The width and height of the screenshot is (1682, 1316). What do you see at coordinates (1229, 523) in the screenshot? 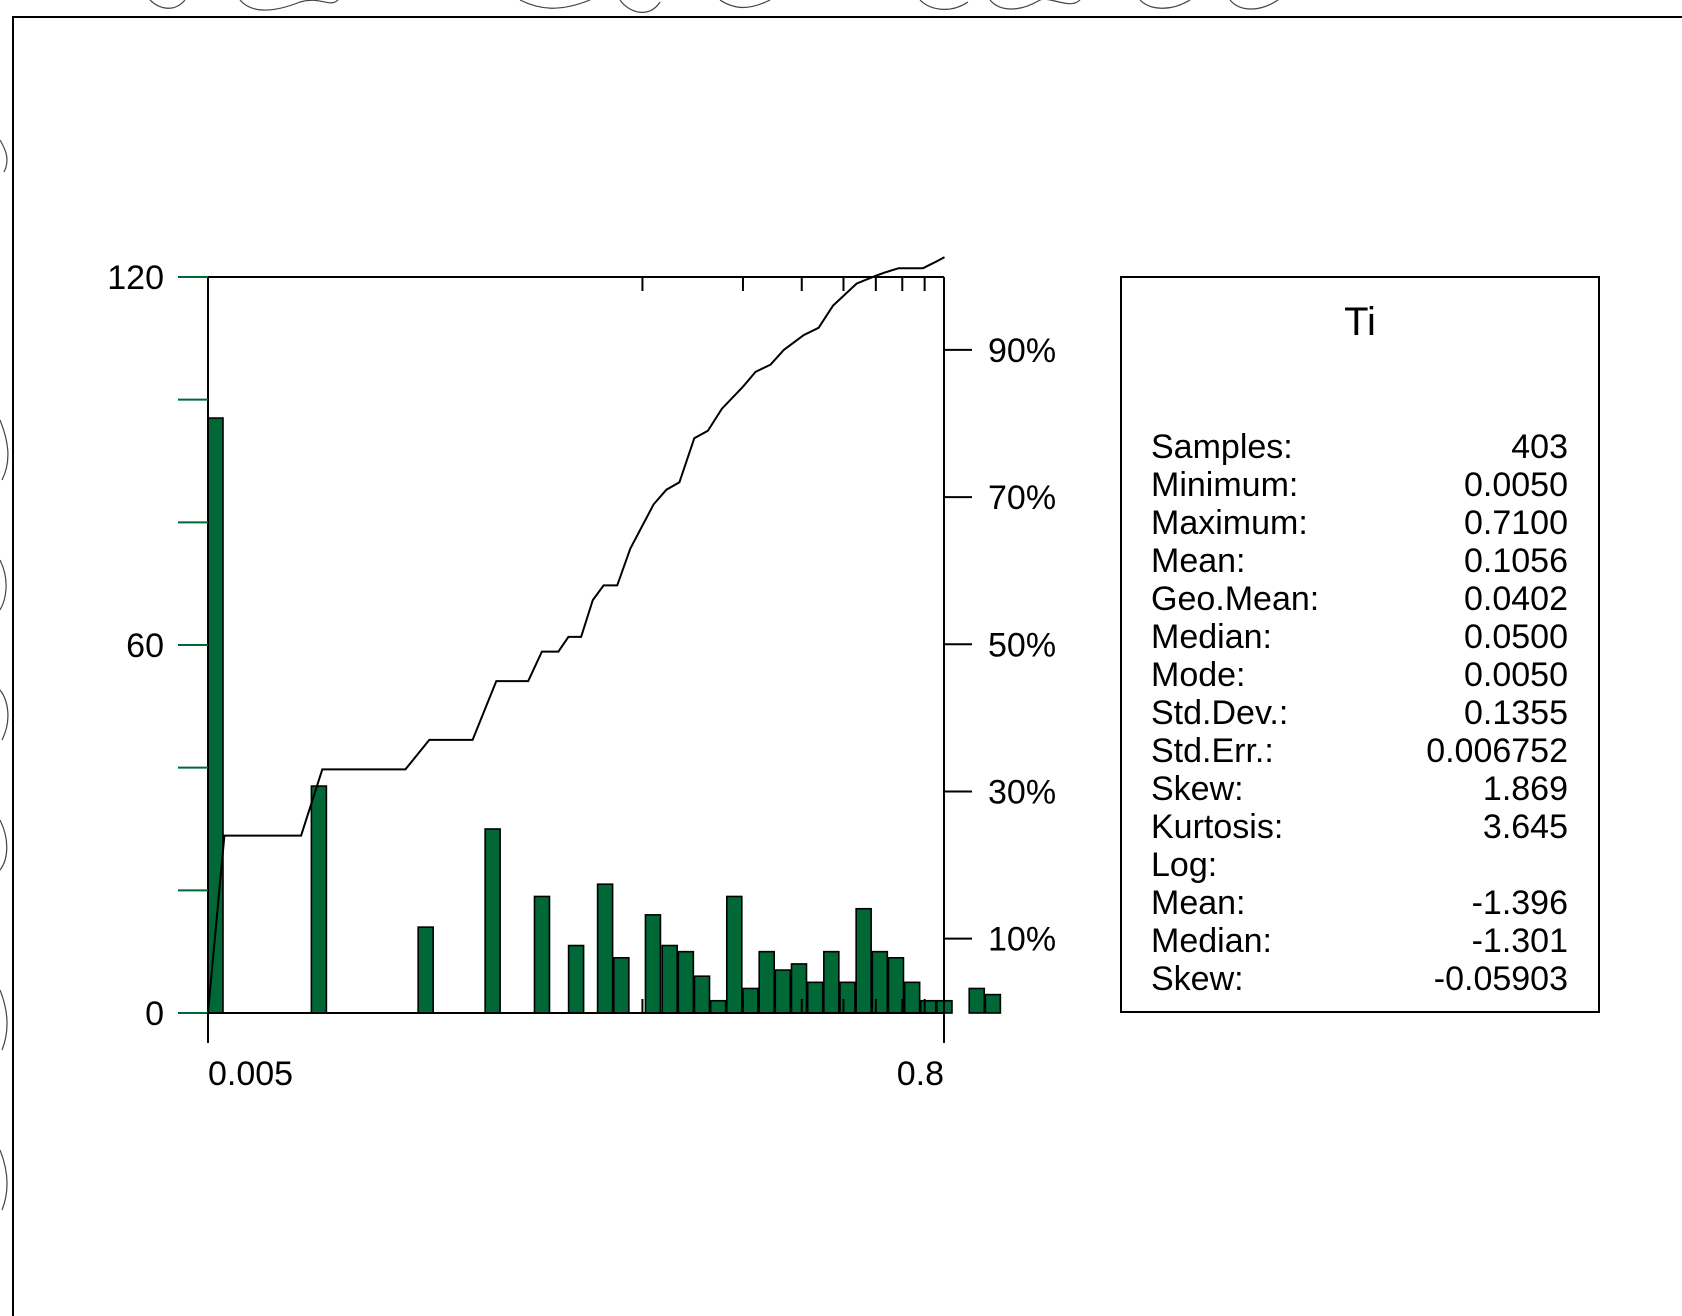
I see `stat-label: Maximum:` at bounding box center [1229, 523].